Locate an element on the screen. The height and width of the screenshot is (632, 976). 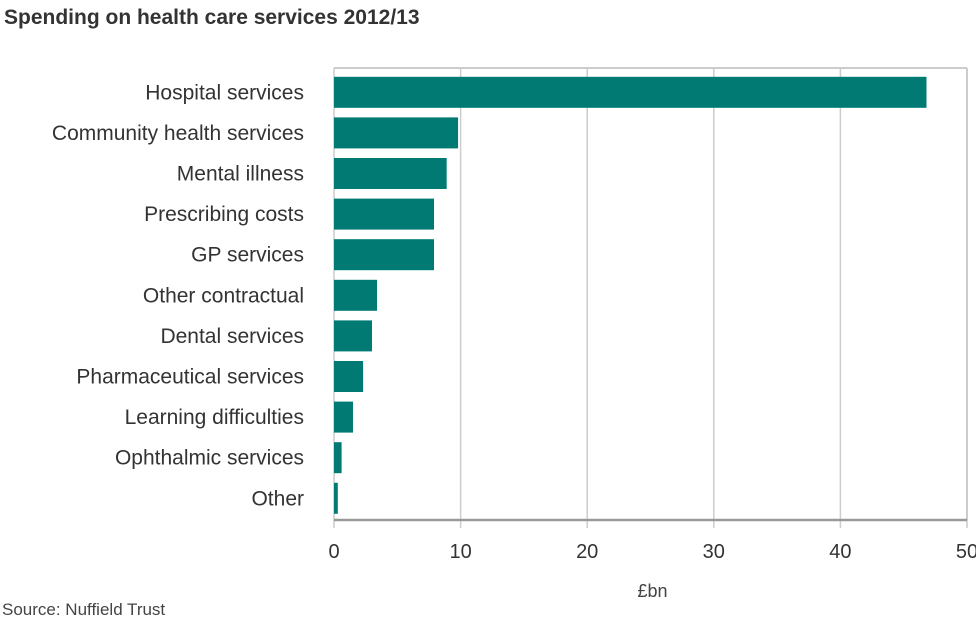
category-label: Community health services is located at coordinates (178, 133).